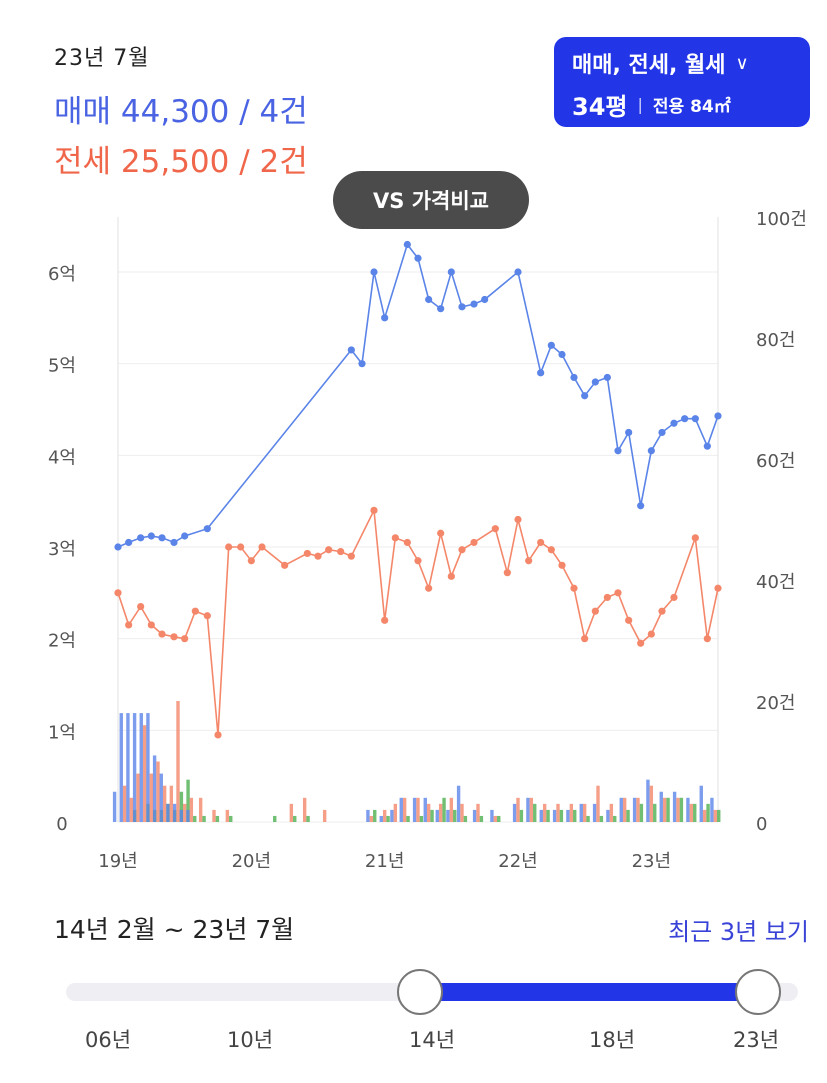  I want to click on date-range-label: 14년 2월 ~ 23년 7월, so click(174, 929).